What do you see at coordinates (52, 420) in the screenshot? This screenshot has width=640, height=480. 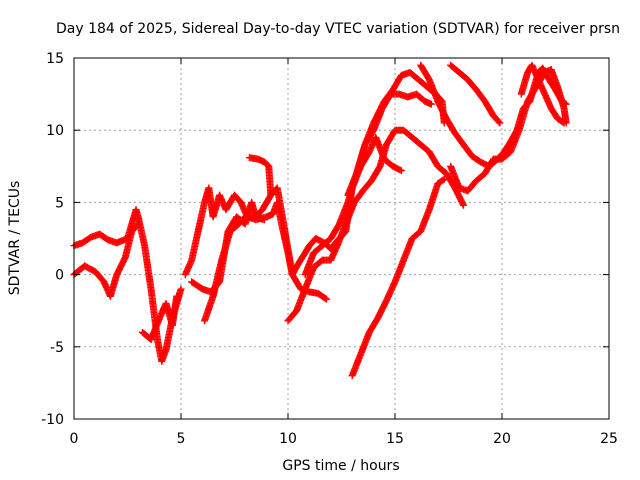 I see `y-tick-label: -10` at bounding box center [52, 420].